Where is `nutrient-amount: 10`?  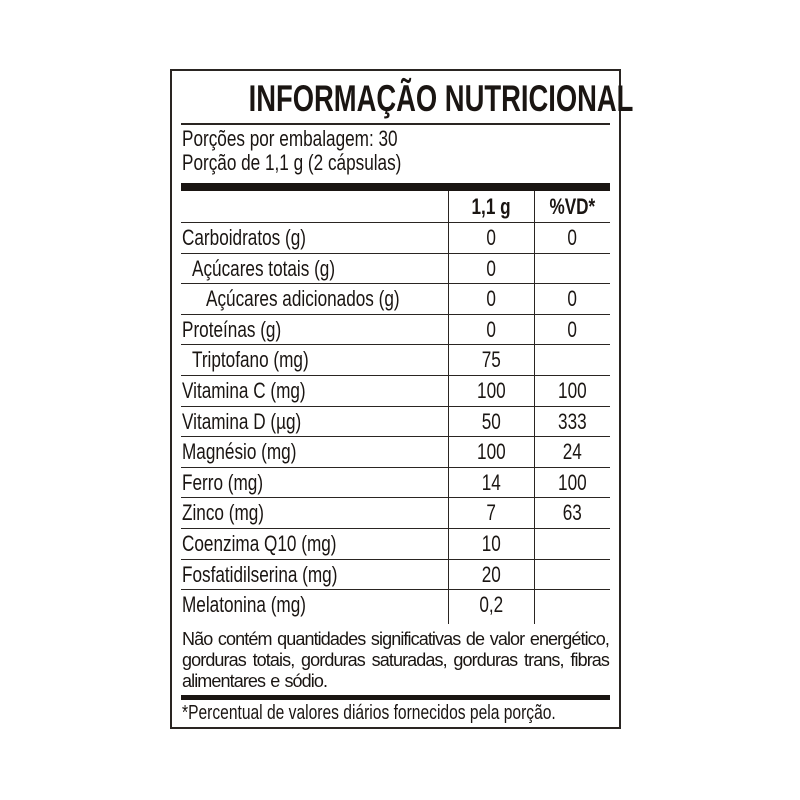
nutrient-amount: 10 is located at coordinates (491, 543).